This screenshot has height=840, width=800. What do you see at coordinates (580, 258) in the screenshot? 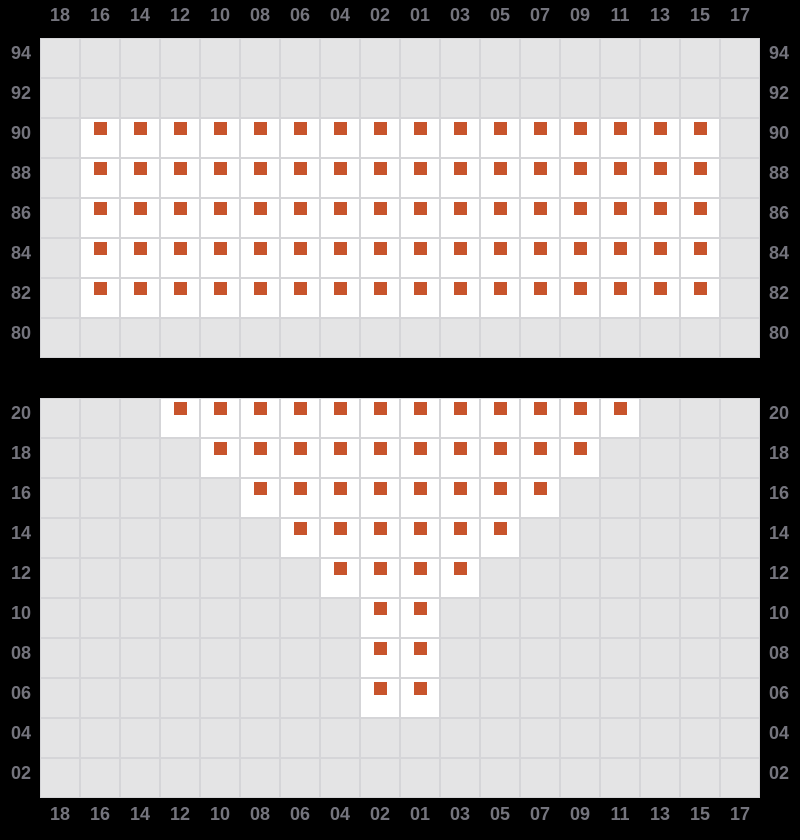
I see `seat-cell-row84-seat09` at bounding box center [580, 258].